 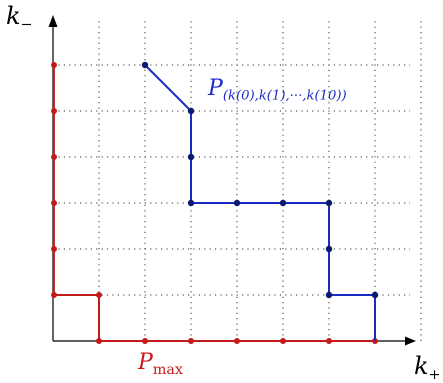 What do you see at coordinates (410, 341) in the screenshot?
I see `x-axis-arrow` at bounding box center [410, 341].